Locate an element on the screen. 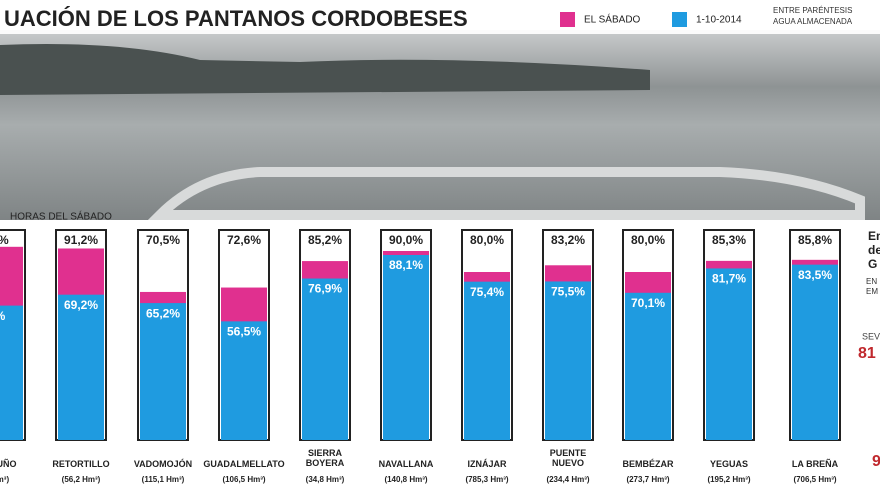 The image size is (880, 495). value-label: 83,5% is located at coordinates (815, 275).